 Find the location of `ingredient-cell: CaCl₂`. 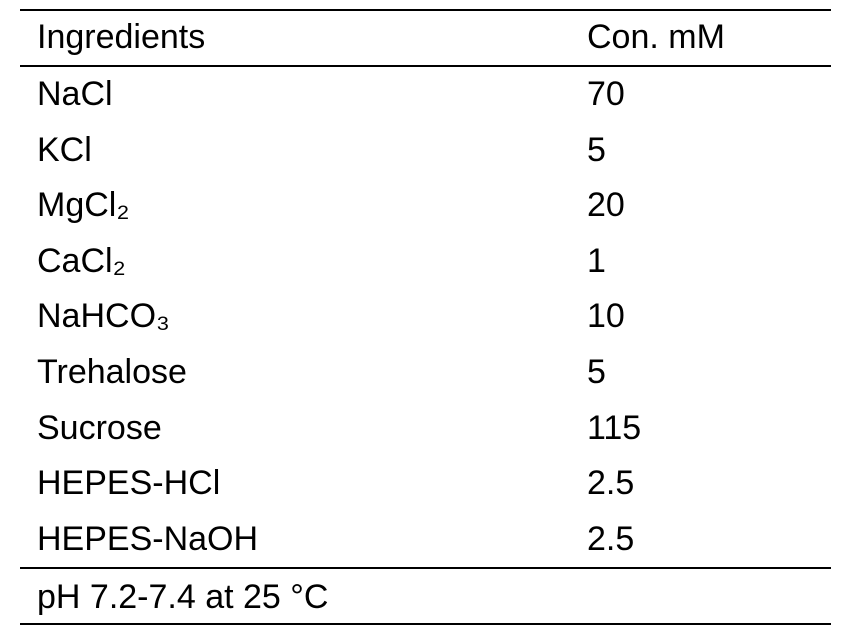

ingredient-cell: CaCl₂ is located at coordinates (81, 260).